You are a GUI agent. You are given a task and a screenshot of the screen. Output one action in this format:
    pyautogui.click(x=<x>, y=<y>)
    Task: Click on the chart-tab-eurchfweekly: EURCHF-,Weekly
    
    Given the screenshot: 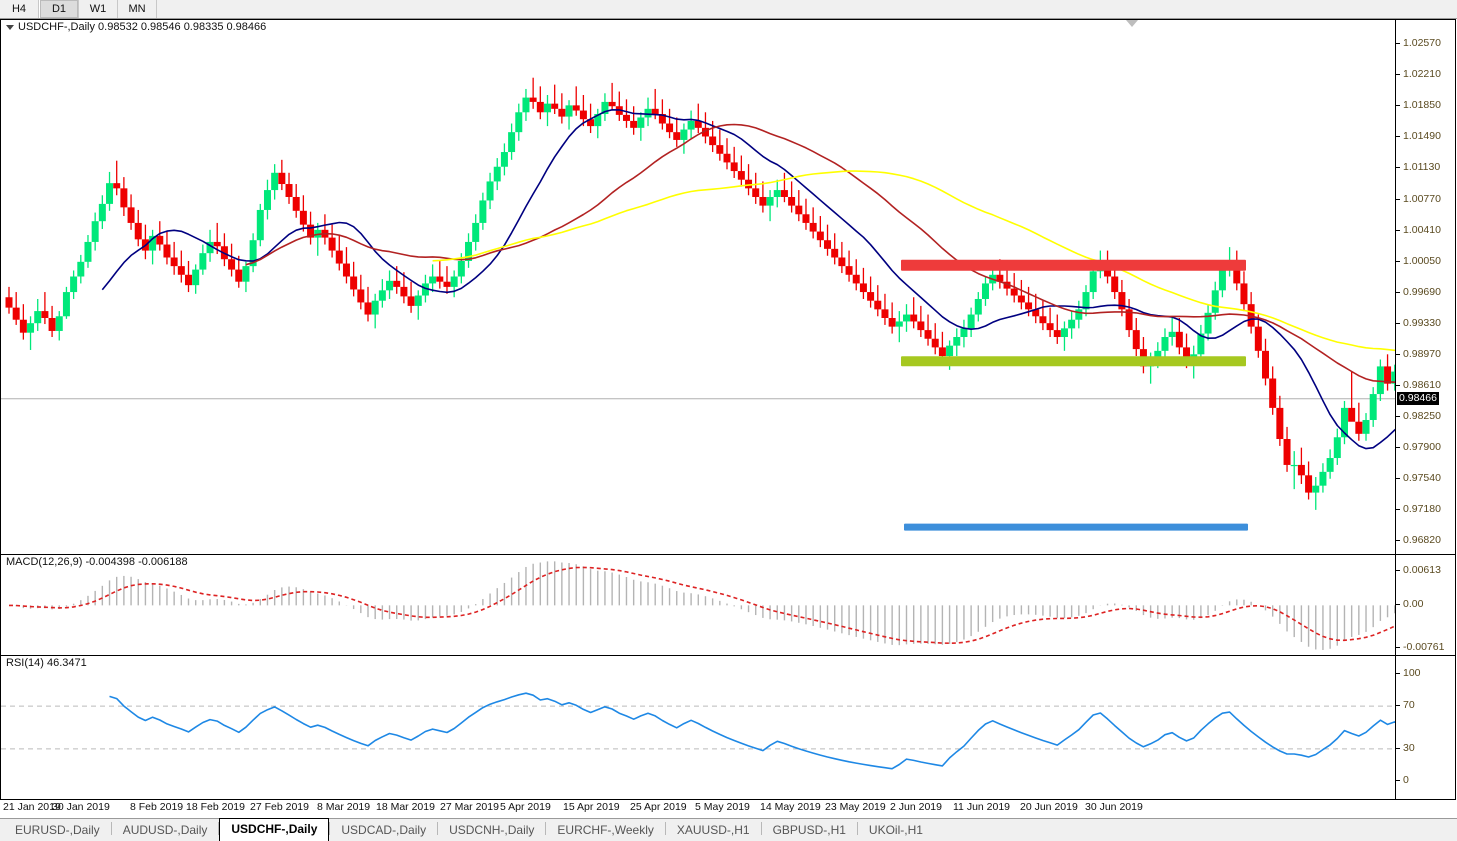 What is the action you would take?
    pyautogui.click(x=605, y=830)
    